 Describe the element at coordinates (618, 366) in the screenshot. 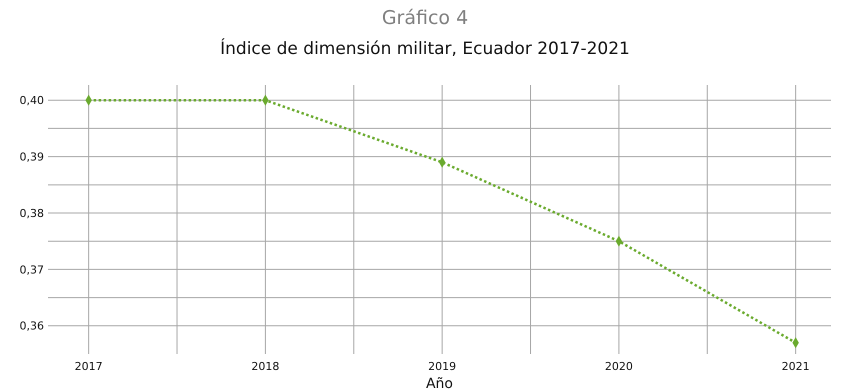

I see `x-tick-label: 2020` at that location.